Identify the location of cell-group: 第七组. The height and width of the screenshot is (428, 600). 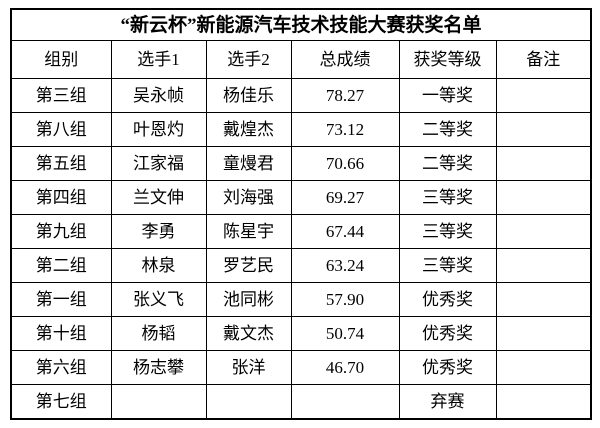
(61, 402).